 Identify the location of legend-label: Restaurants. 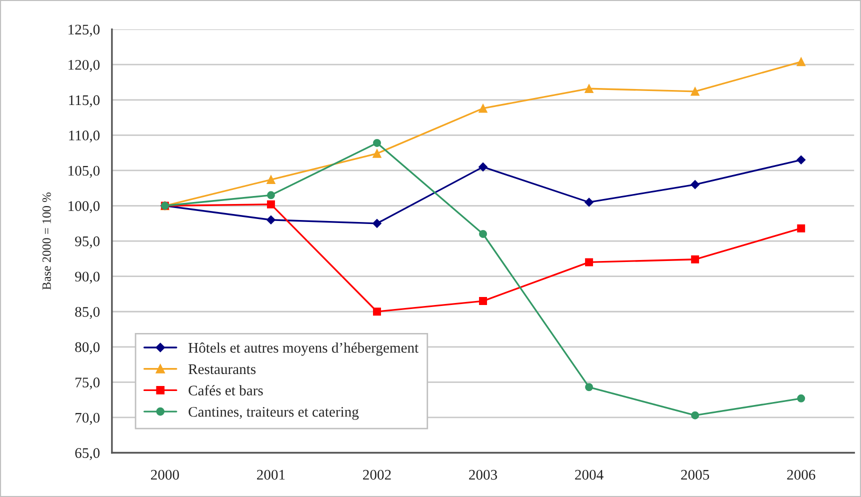
(222, 369).